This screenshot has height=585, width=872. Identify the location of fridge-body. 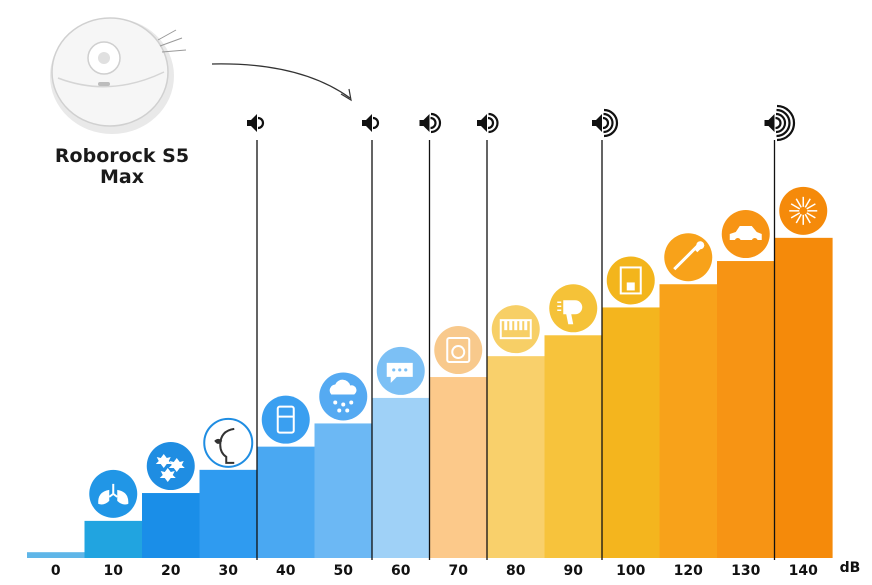
(285, 419).